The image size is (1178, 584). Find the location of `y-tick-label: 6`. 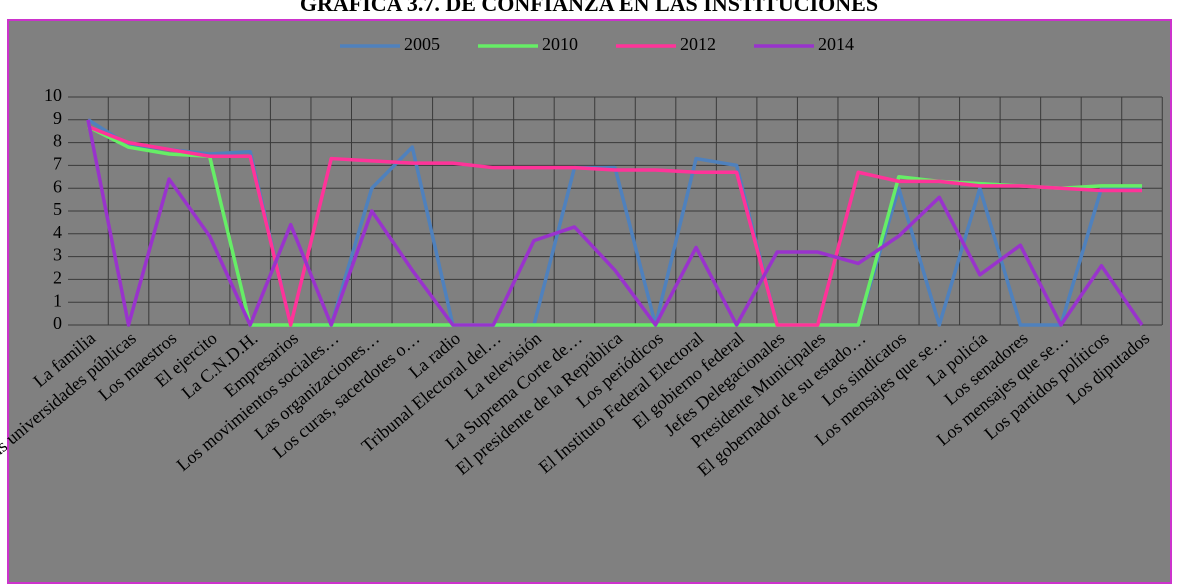

y-tick-label: 6 is located at coordinates (57, 186).